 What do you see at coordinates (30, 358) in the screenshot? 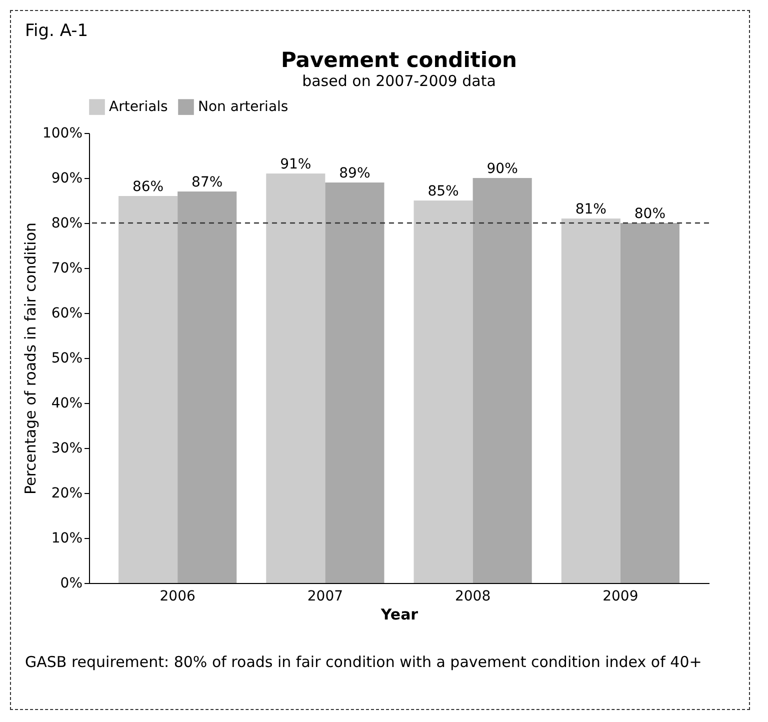
I see `y-axis-title: Percentage of roads in fair condition` at bounding box center [30, 358].